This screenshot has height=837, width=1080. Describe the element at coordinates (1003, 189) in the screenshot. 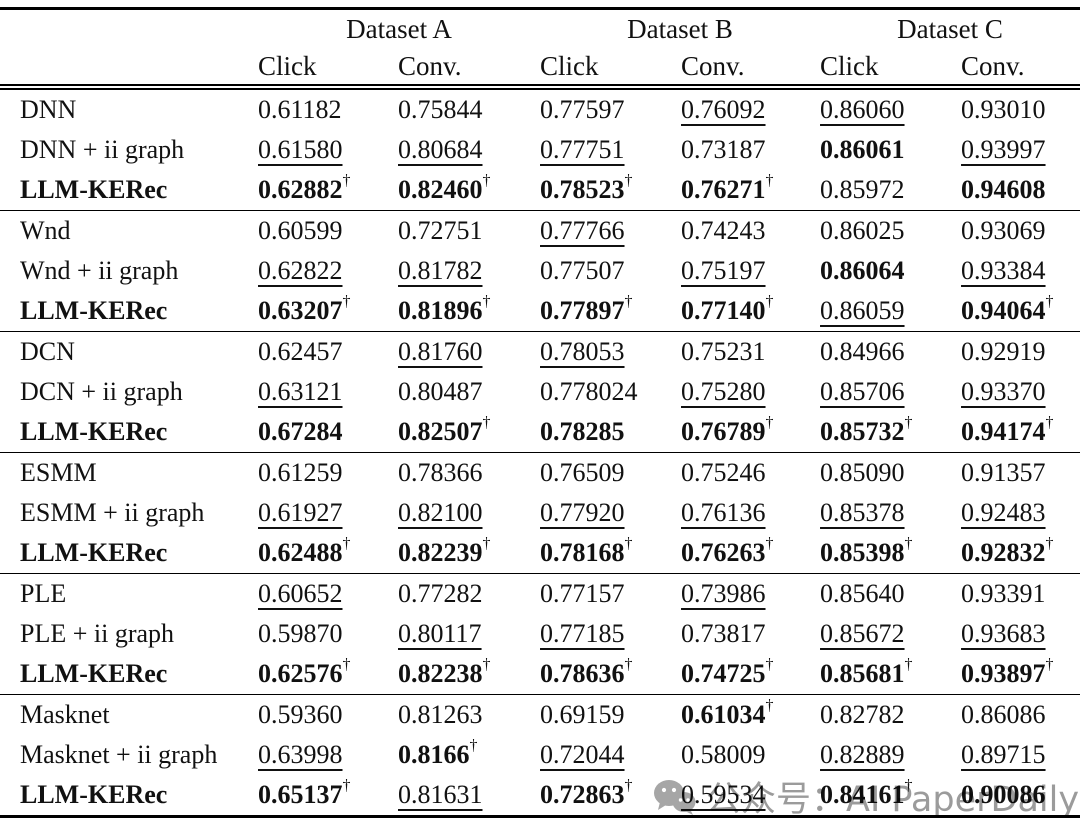

I see `metric-value: 0.94608` at that location.